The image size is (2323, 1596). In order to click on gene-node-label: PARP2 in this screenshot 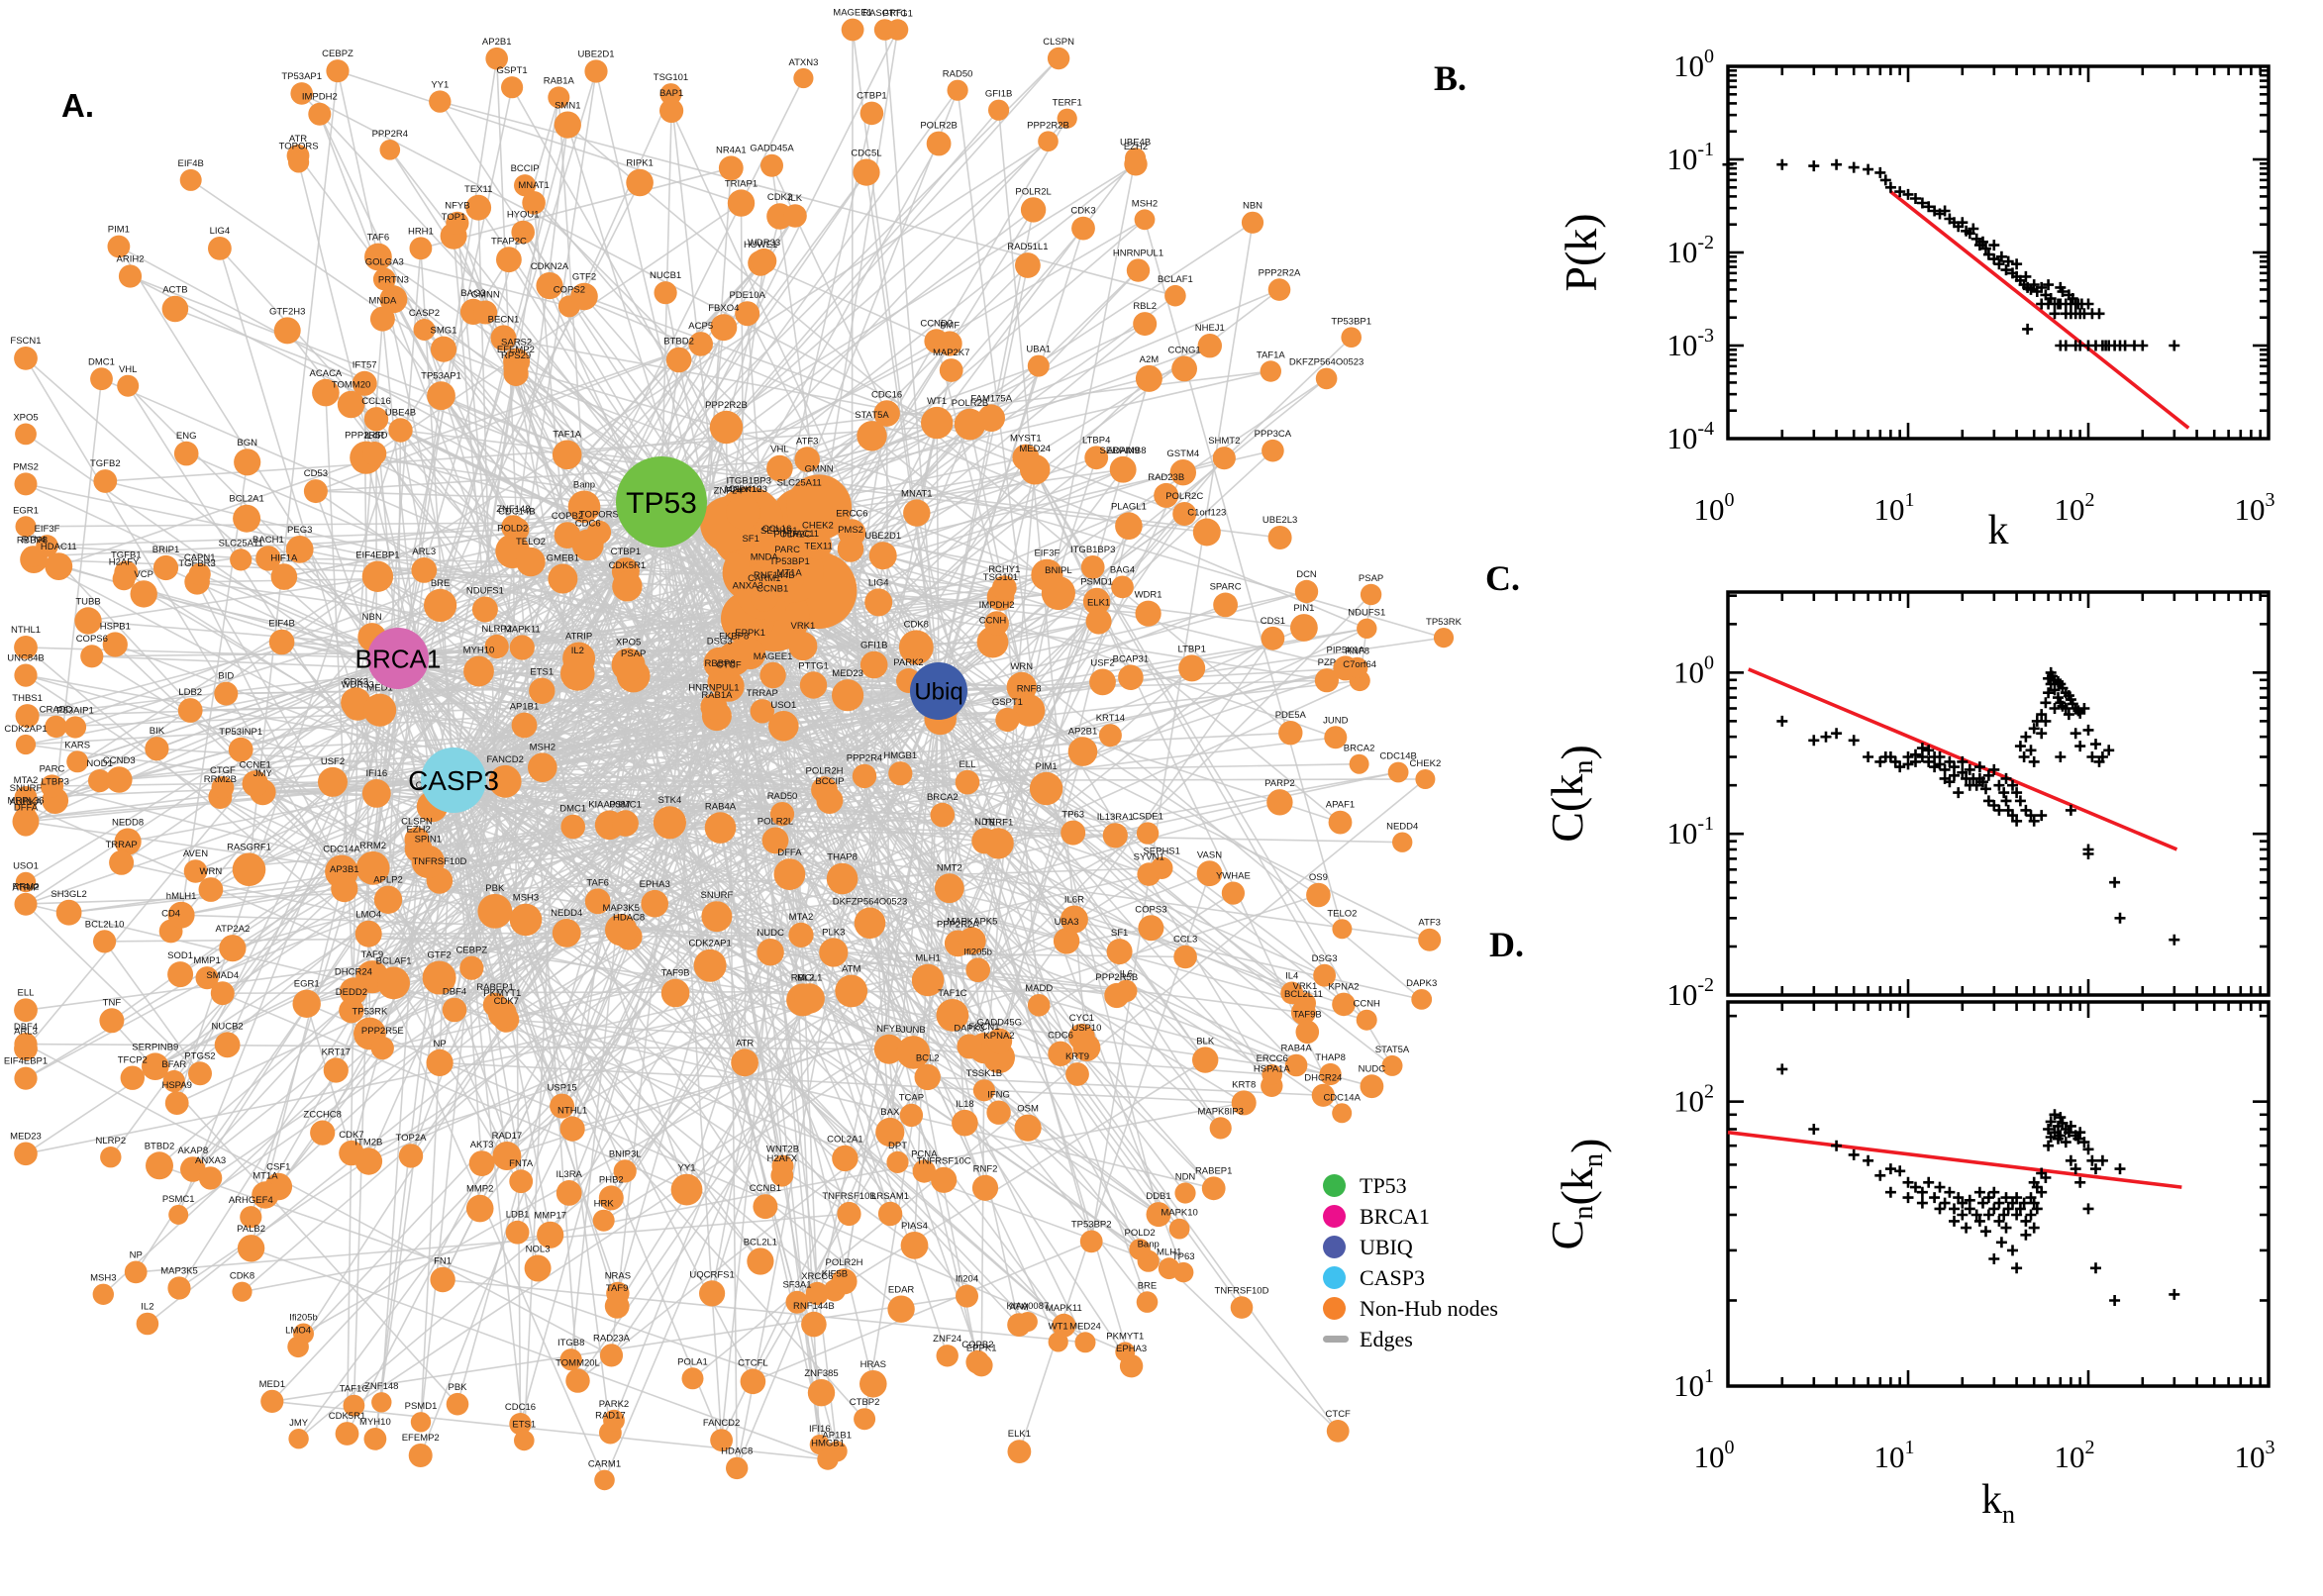, I will do `click(1279, 783)`.